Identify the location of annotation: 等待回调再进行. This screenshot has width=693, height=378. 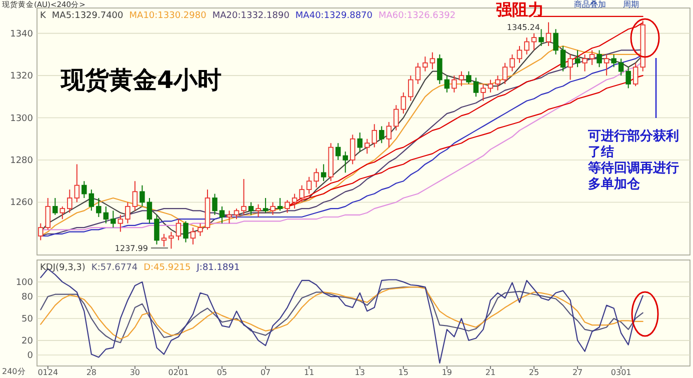
(633, 168).